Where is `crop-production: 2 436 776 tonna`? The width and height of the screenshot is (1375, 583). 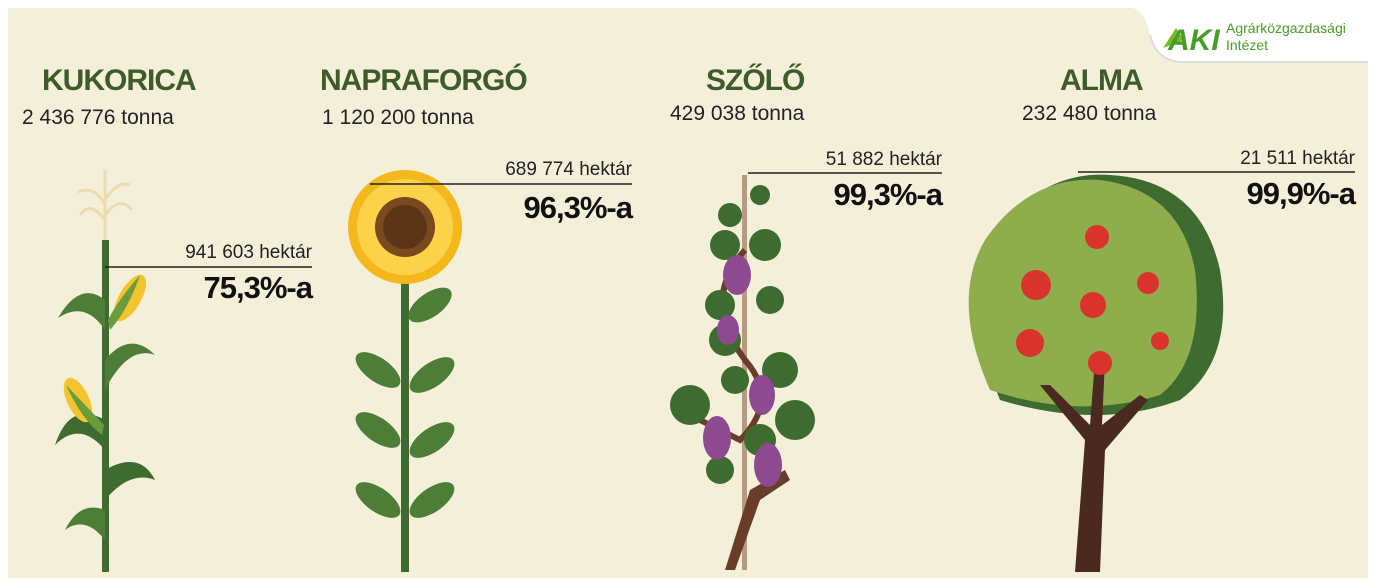 crop-production: 2 436 776 tonna is located at coordinates (98, 117).